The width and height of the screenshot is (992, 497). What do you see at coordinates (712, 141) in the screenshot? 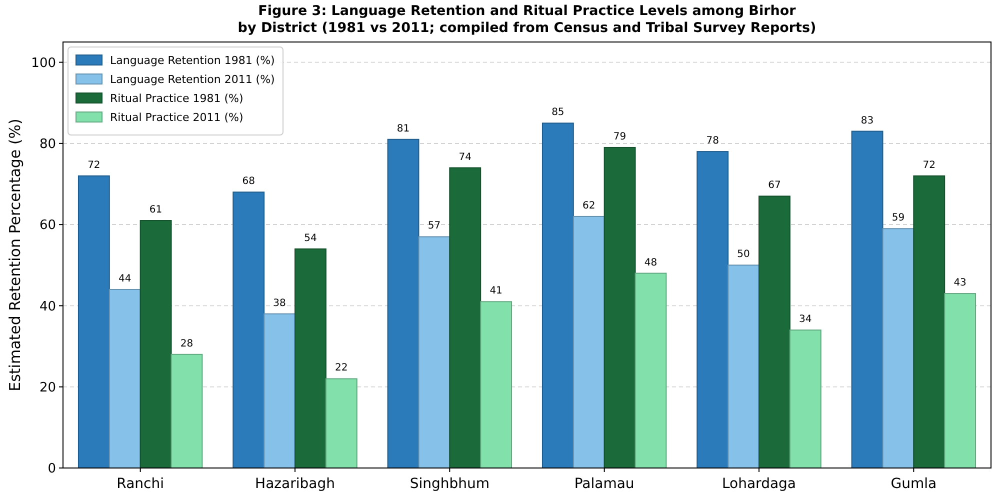
I see `data-label: 78` at bounding box center [712, 141].